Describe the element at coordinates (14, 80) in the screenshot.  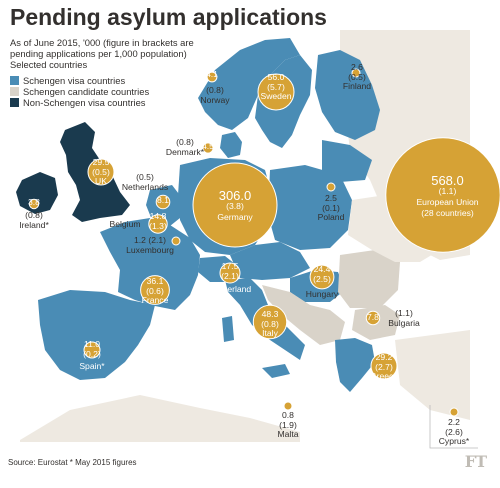
I see `legend-swatch-schengen` at that location.